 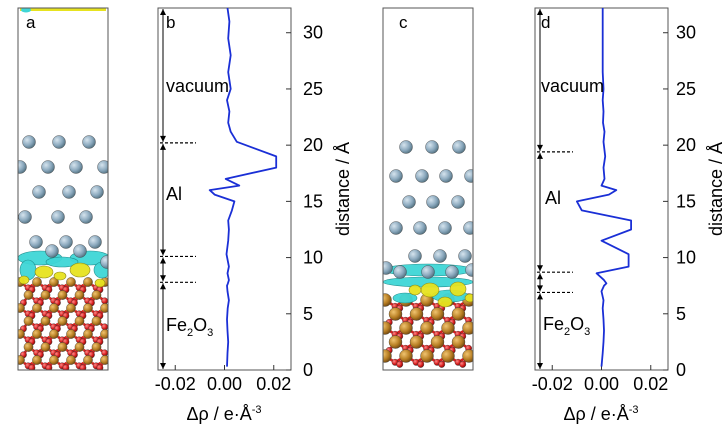 I want to click on arrowhead-b-1-low, so click(x=163, y=278).